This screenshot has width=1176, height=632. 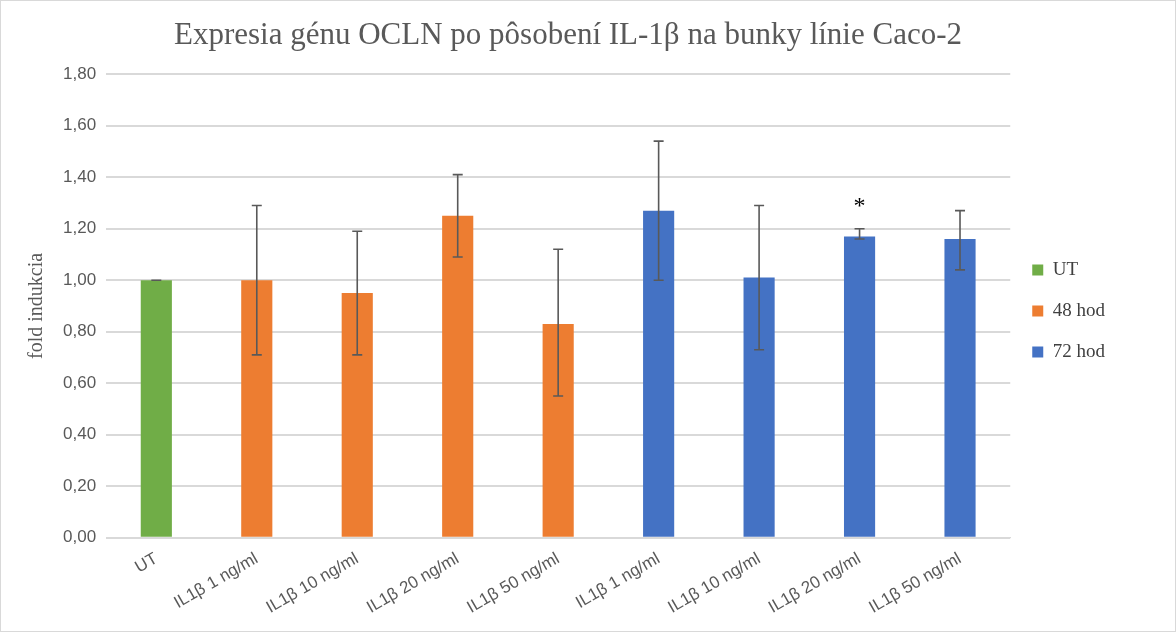 I want to click on y-axis-title: fold indukcia, so click(x=35, y=305).